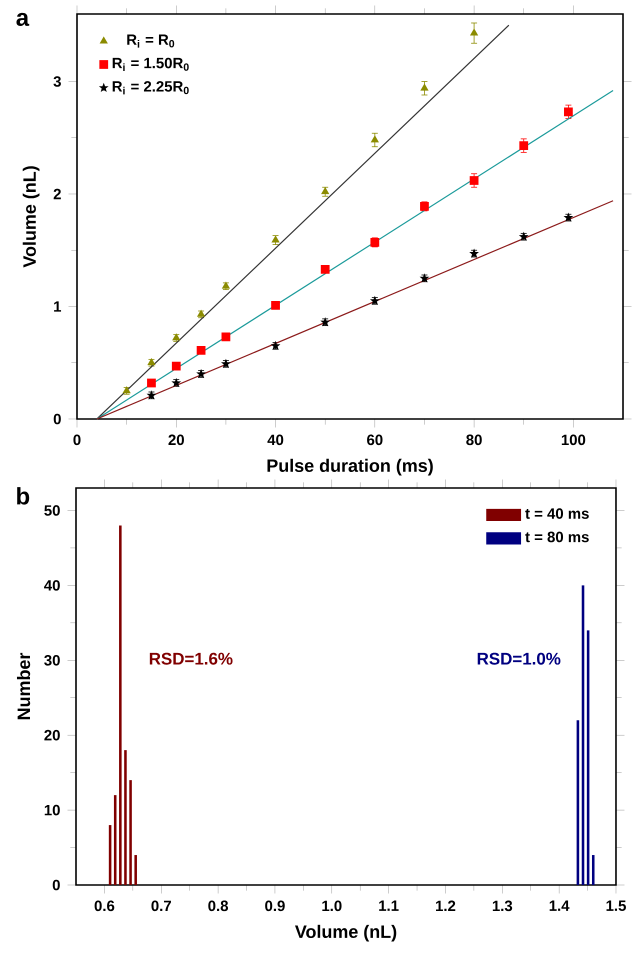 The width and height of the screenshot is (633, 976). I want to click on x-tick-label: 100, so click(574, 440).